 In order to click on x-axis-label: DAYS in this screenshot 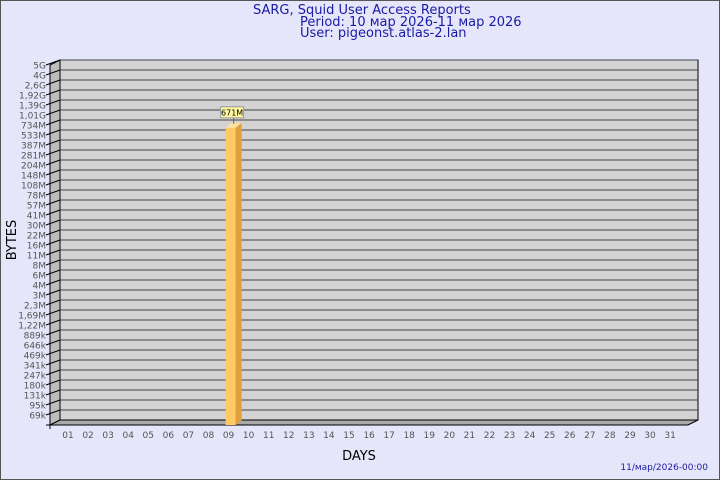, I will do `click(359, 456)`.